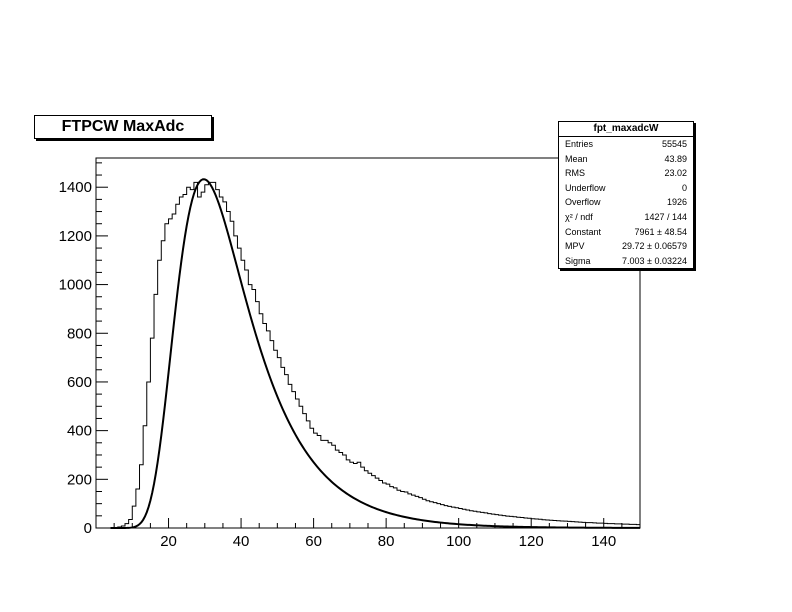 The height and width of the screenshot is (612, 792). Describe the element at coordinates (626, 173) in the screenshot. I see `stats-row: RMS 23.02` at that location.